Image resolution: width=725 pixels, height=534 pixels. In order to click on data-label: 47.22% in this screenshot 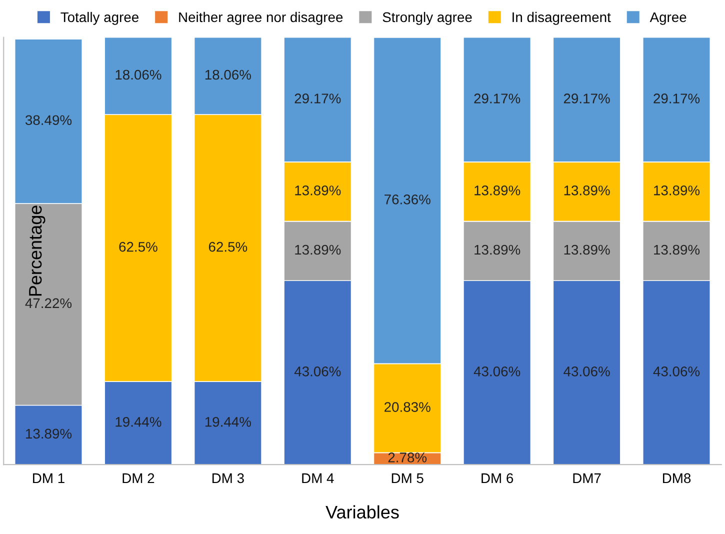, I will do `click(48, 303)`.